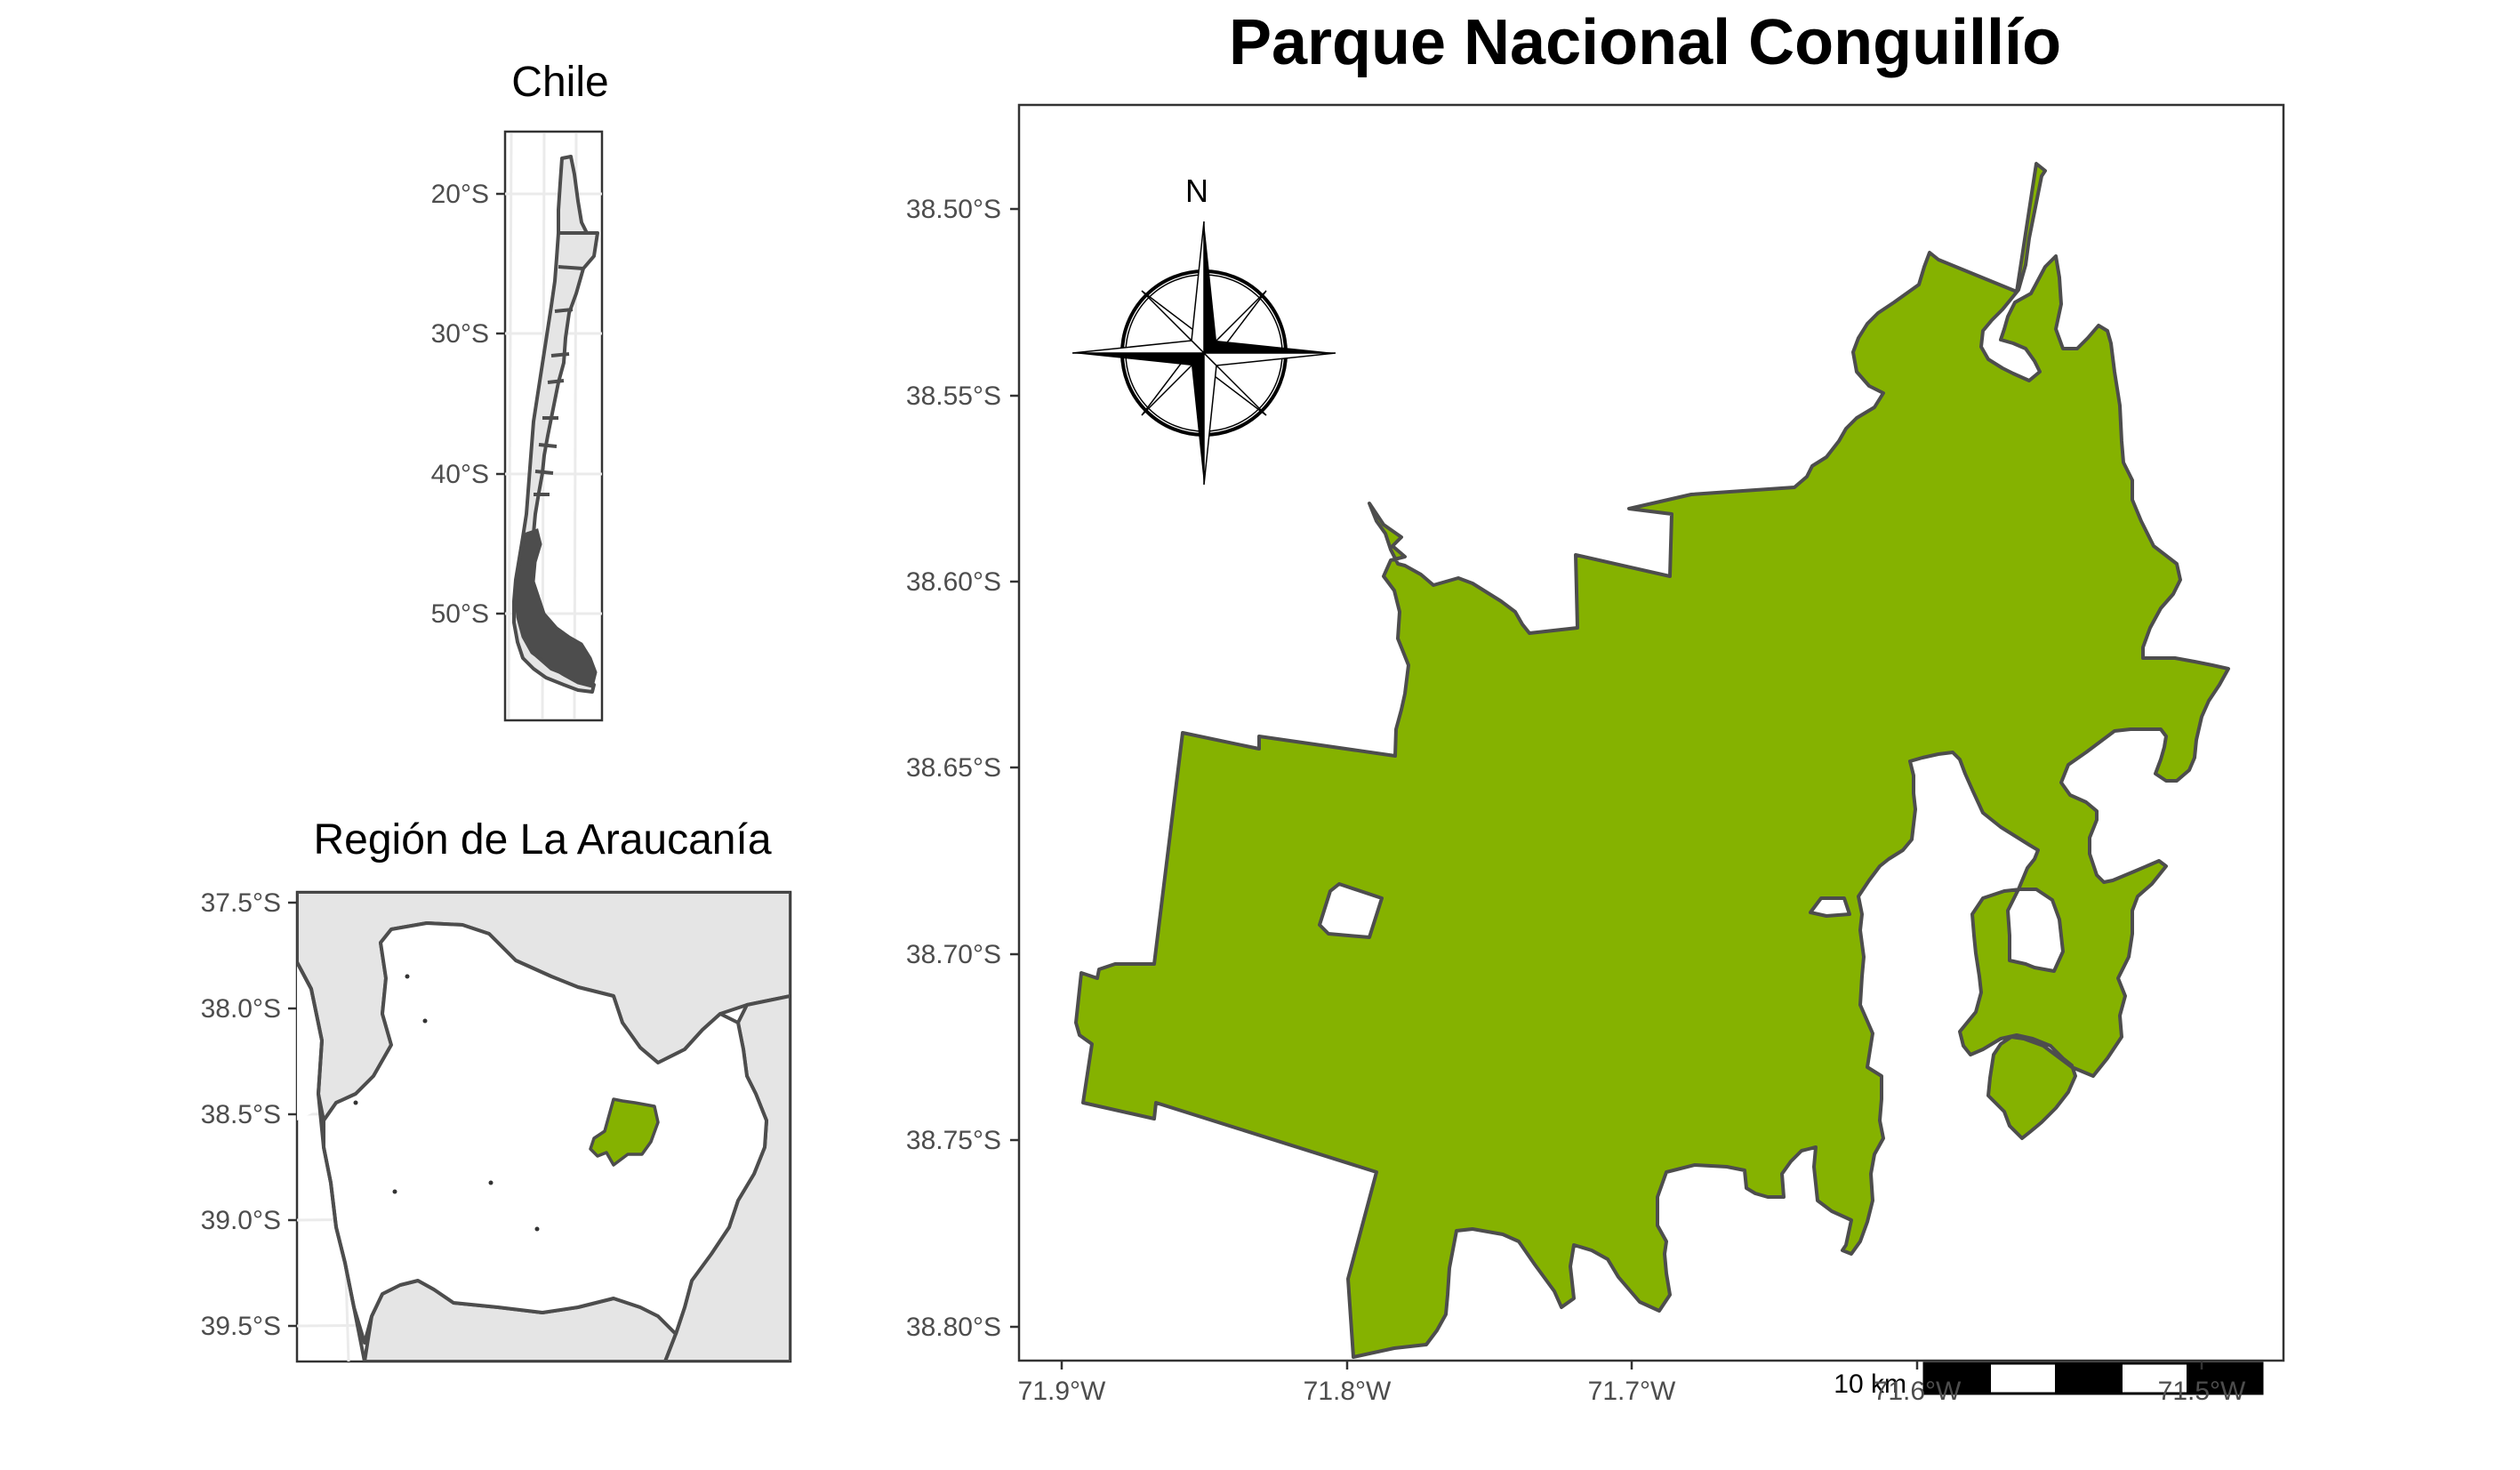 The width and height of the screenshot is (2520, 1470). Describe the element at coordinates (954, 954) in the screenshot. I see `main-y-tick: 38.70°S` at that location.